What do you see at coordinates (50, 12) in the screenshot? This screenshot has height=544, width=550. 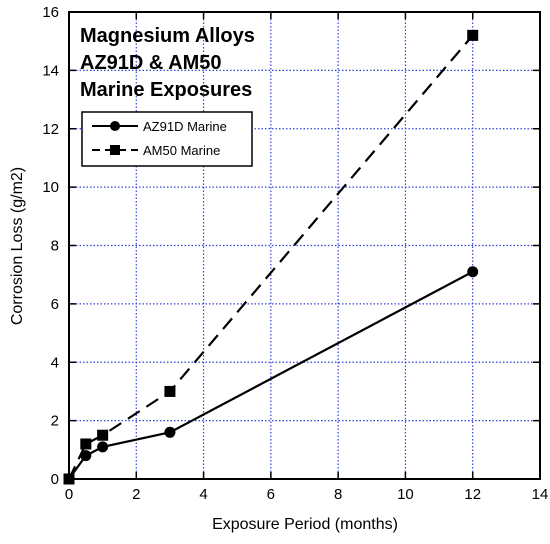 I see `y-tick-label: 16` at bounding box center [50, 12].